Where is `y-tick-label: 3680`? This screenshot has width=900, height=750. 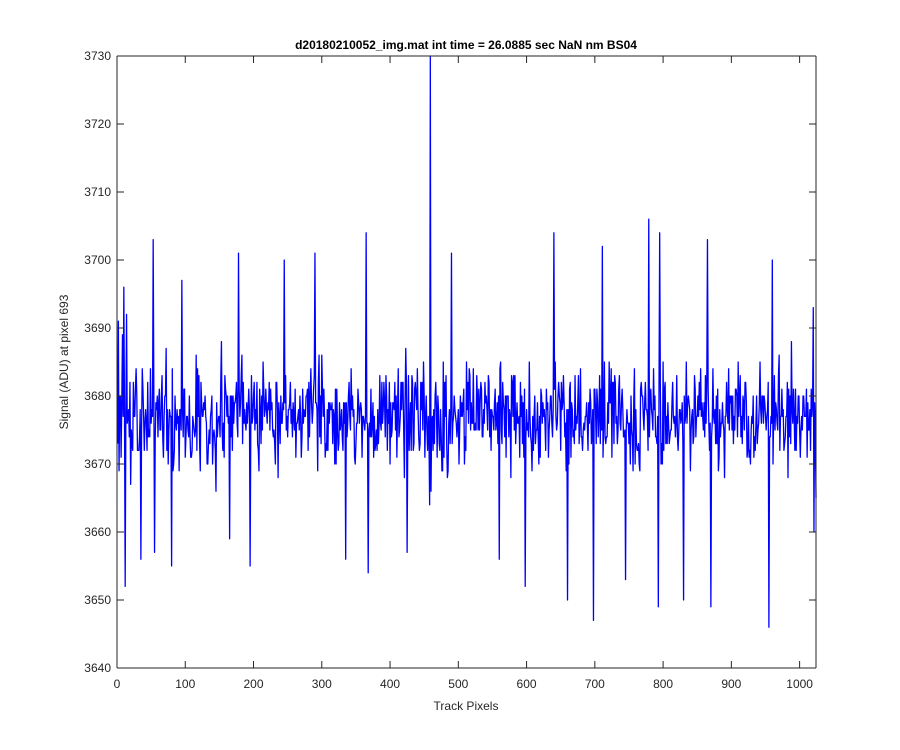 y-tick-label: 3680 is located at coordinates (97, 396).